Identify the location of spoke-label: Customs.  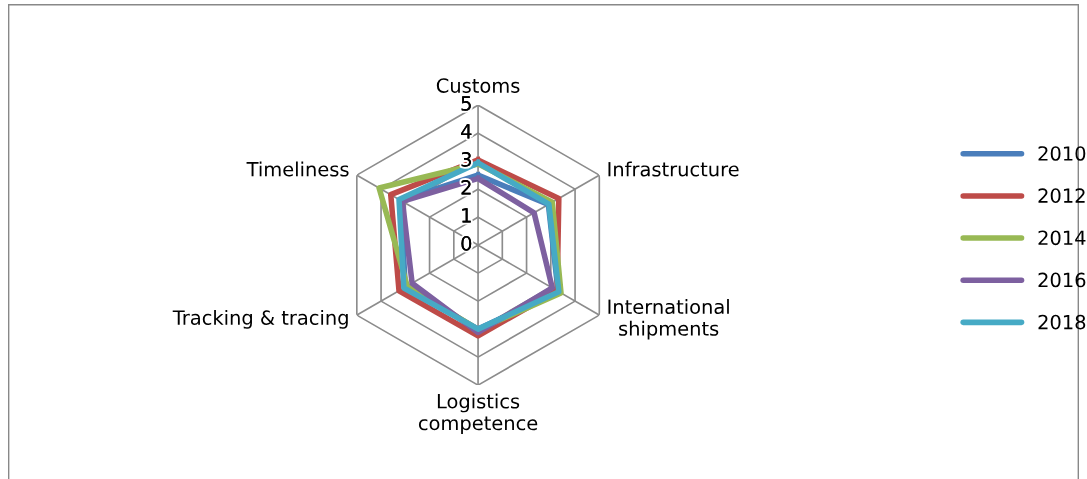
(478, 85).